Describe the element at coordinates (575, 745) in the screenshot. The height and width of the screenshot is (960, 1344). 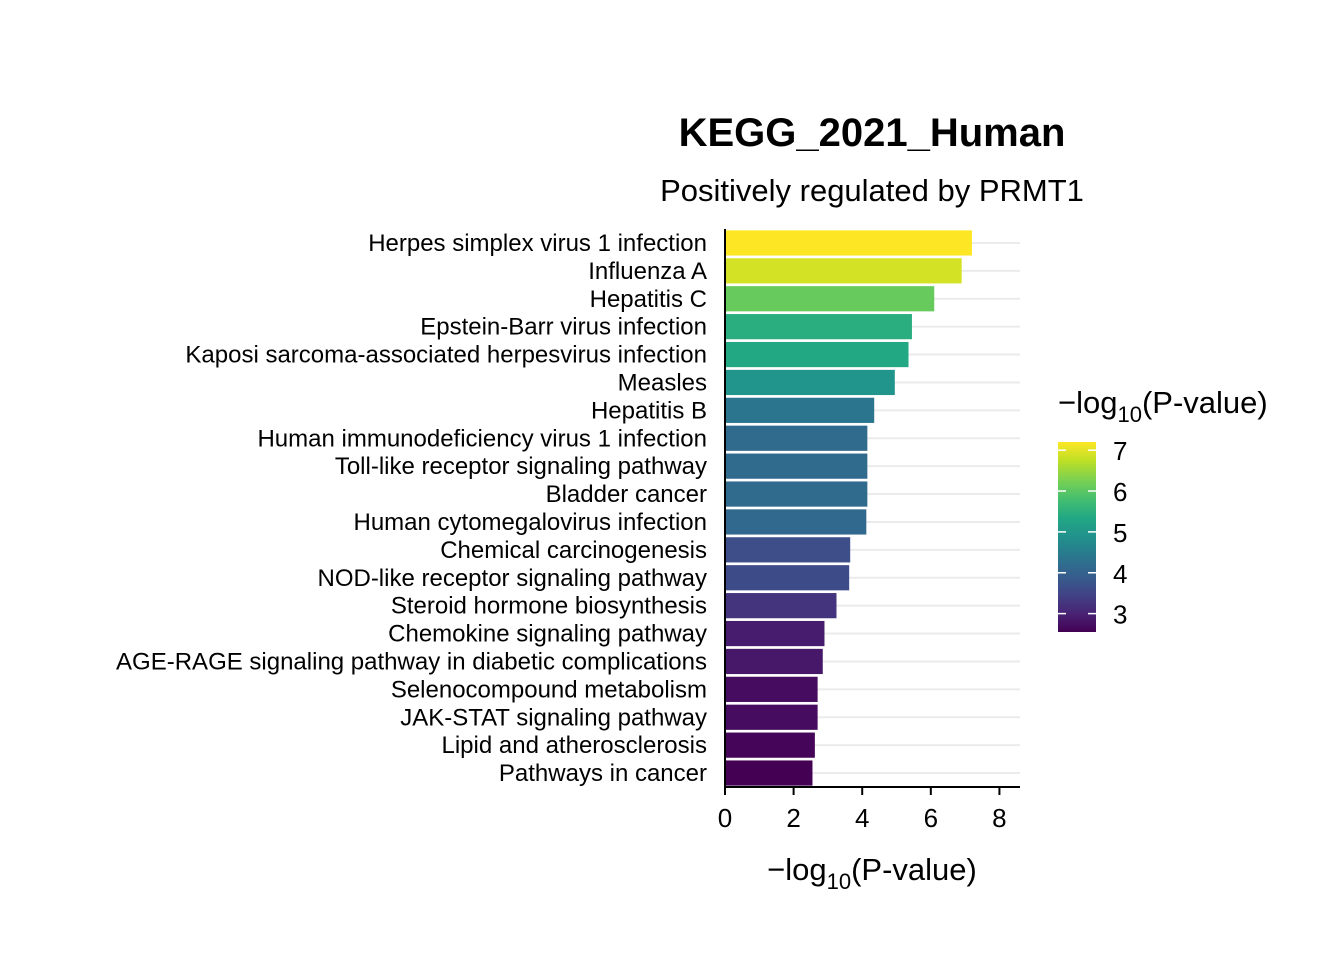
I see `category-label: Lipid and atherosclerosis` at that location.